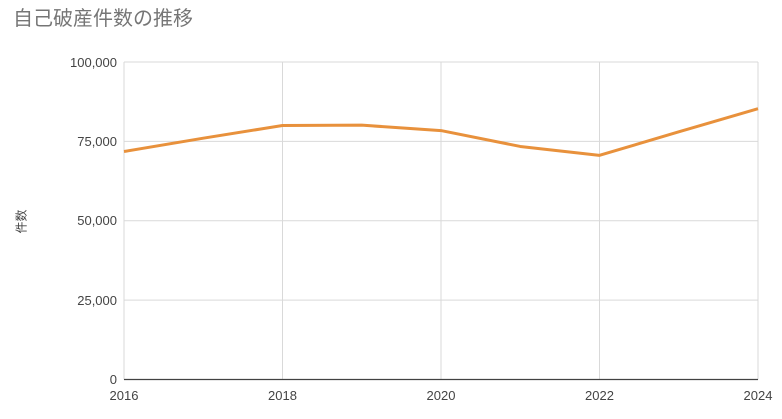 This screenshot has width=782, height=419. What do you see at coordinates (282, 395) in the screenshot?
I see `x-tick-label: 2018` at bounding box center [282, 395].